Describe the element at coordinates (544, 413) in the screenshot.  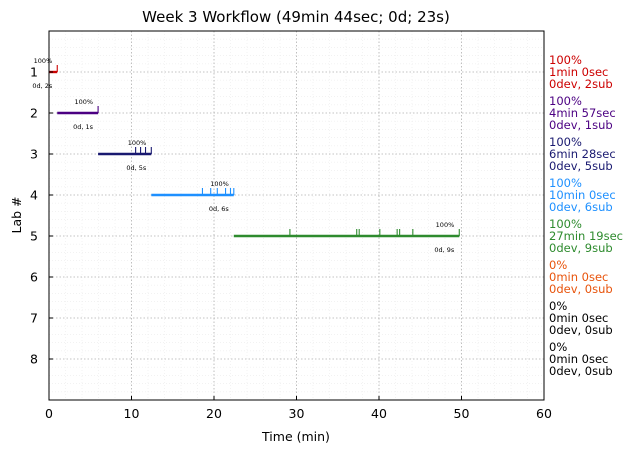
I see `x-tick-label: 60` at that location.